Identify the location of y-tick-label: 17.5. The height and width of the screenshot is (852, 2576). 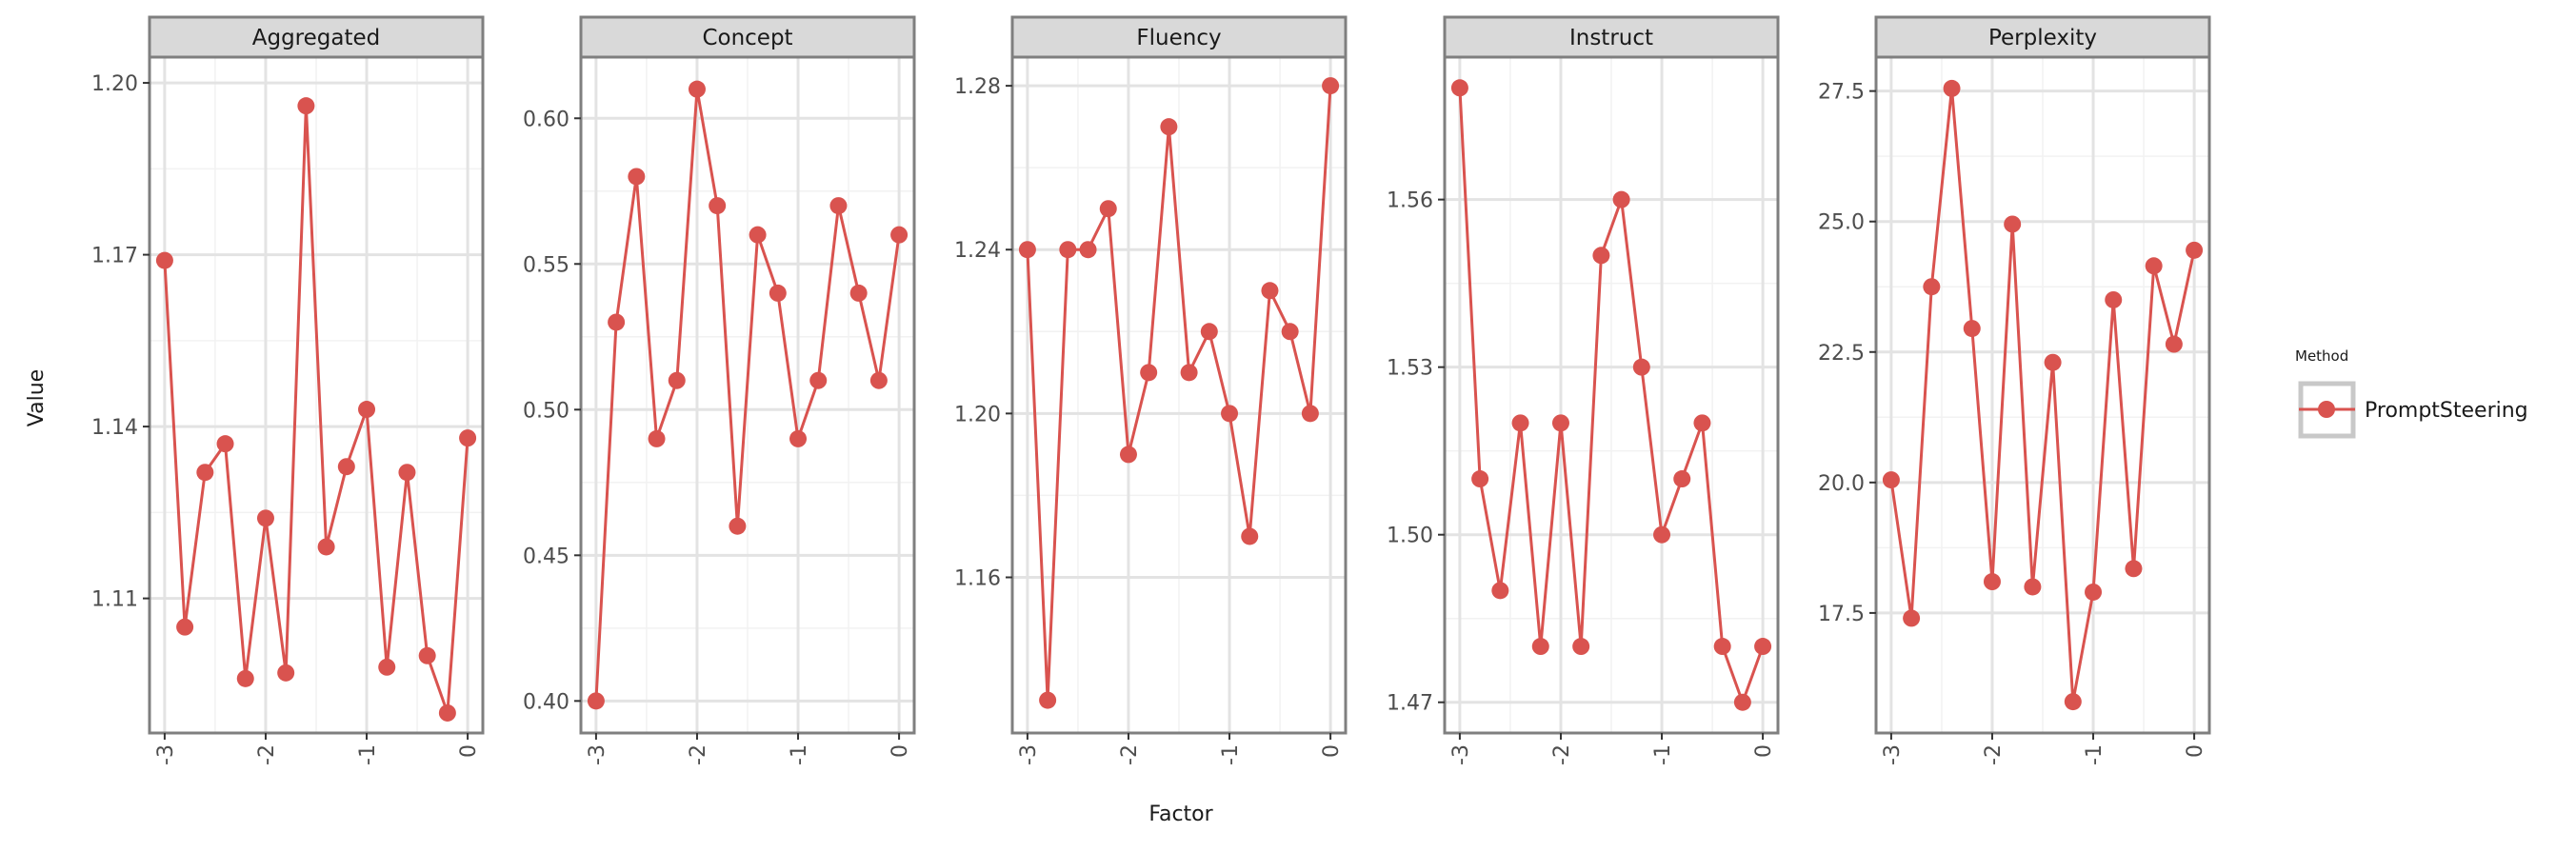
(1841, 614).